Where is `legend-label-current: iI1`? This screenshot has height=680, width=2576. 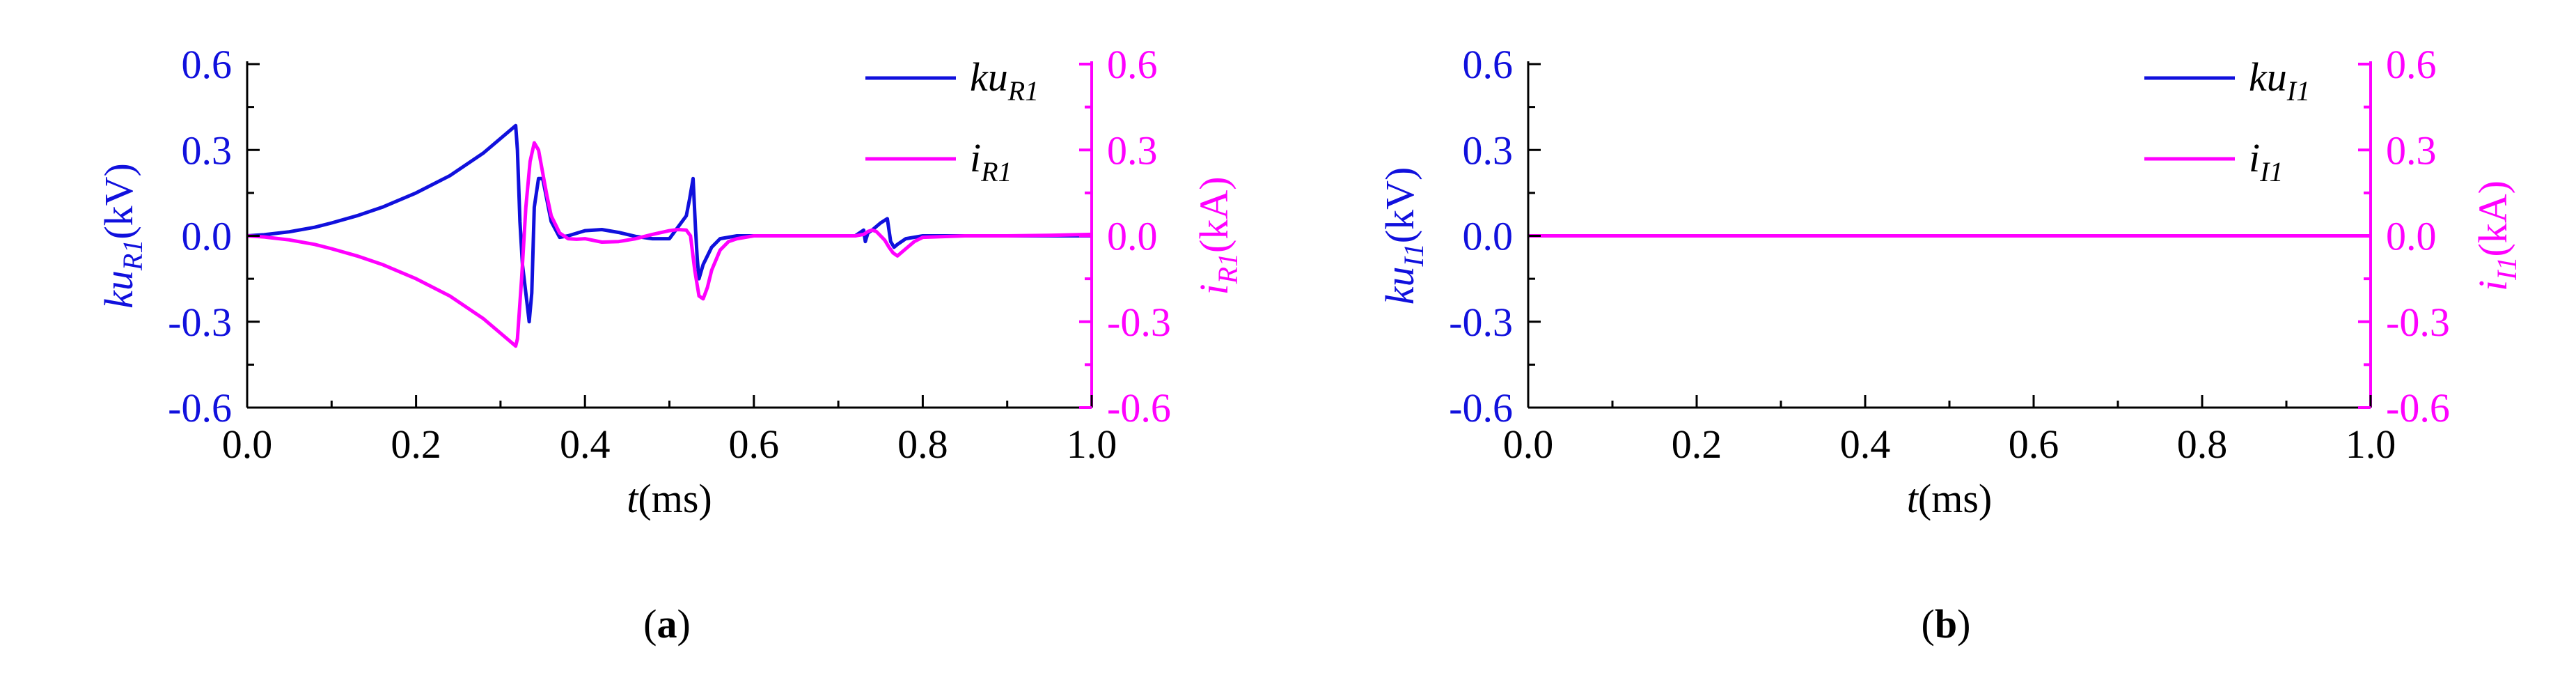 legend-label-current: iI1 is located at coordinates (2266, 161).